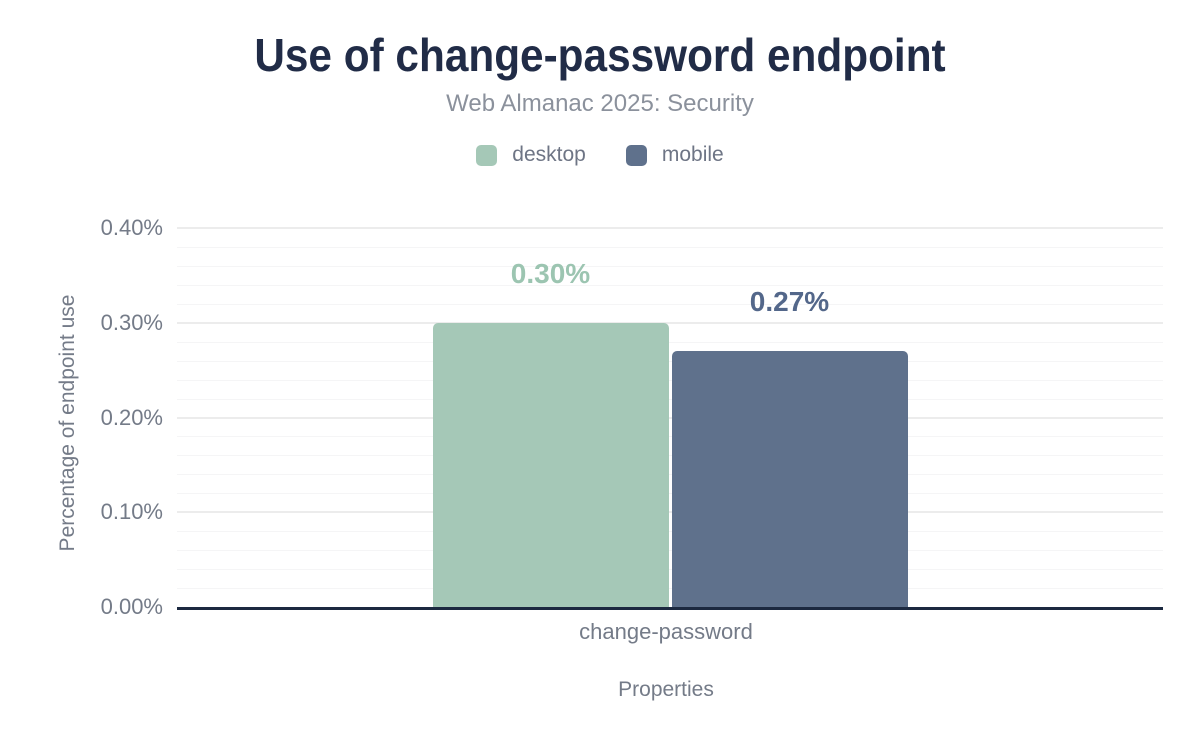 The height and width of the screenshot is (742, 1200). Describe the element at coordinates (666, 689) in the screenshot. I see `x-axis-title: Properties` at that location.